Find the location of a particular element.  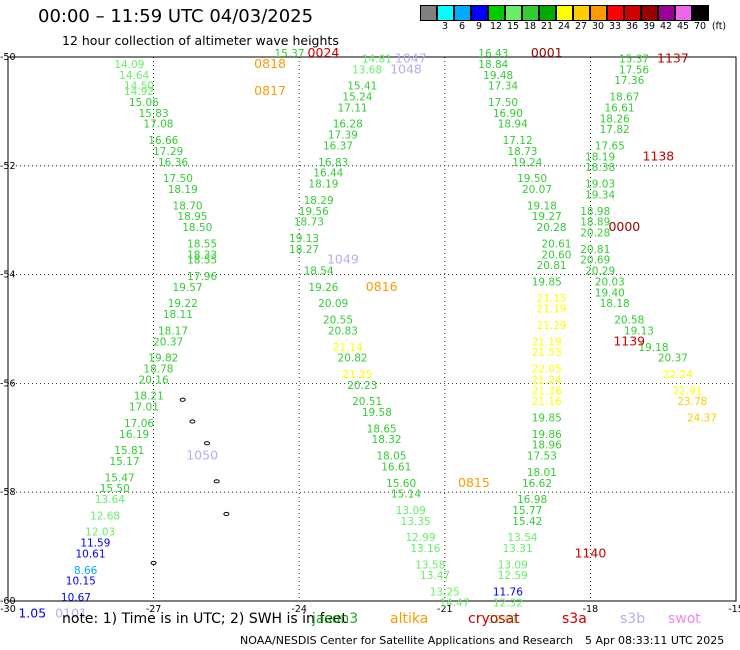

wave-height-value: 13.35 is located at coordinates (416, 522).